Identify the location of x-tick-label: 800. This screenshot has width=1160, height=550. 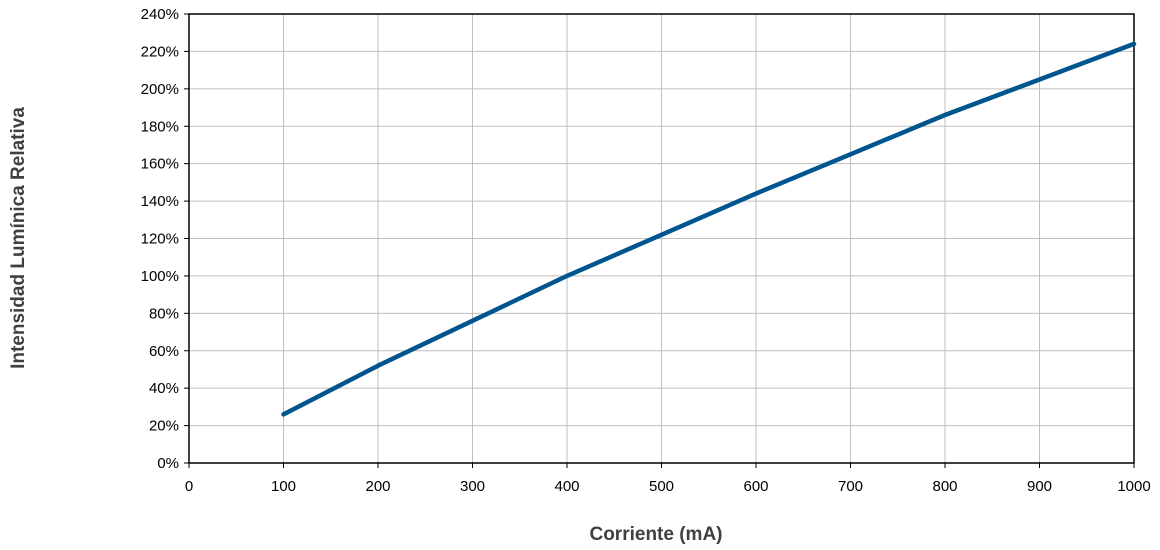
(944, 486).